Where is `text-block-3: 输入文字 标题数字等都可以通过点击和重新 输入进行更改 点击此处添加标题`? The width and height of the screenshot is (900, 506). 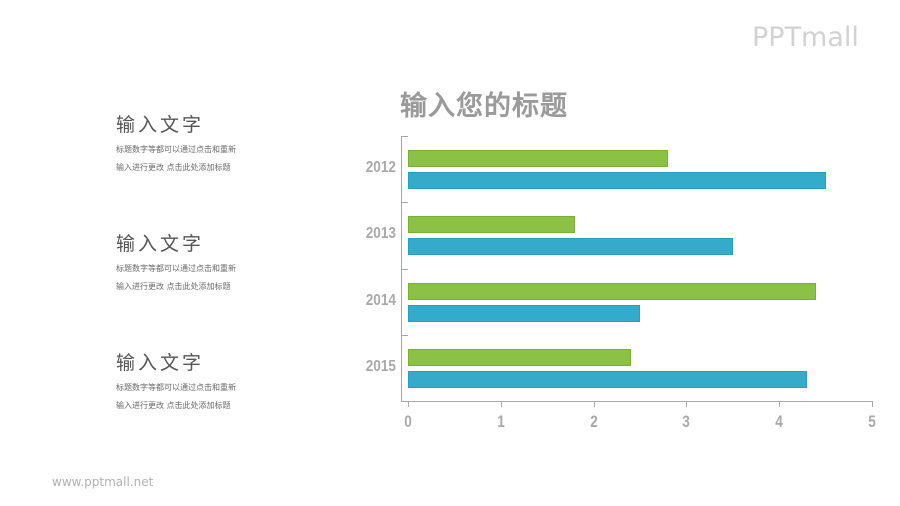 text-block-3: 输入文字 标题数字等都可以通过点击和重新 输入进行更改 点击此处添加标题 is located at coordinates (216, 383).